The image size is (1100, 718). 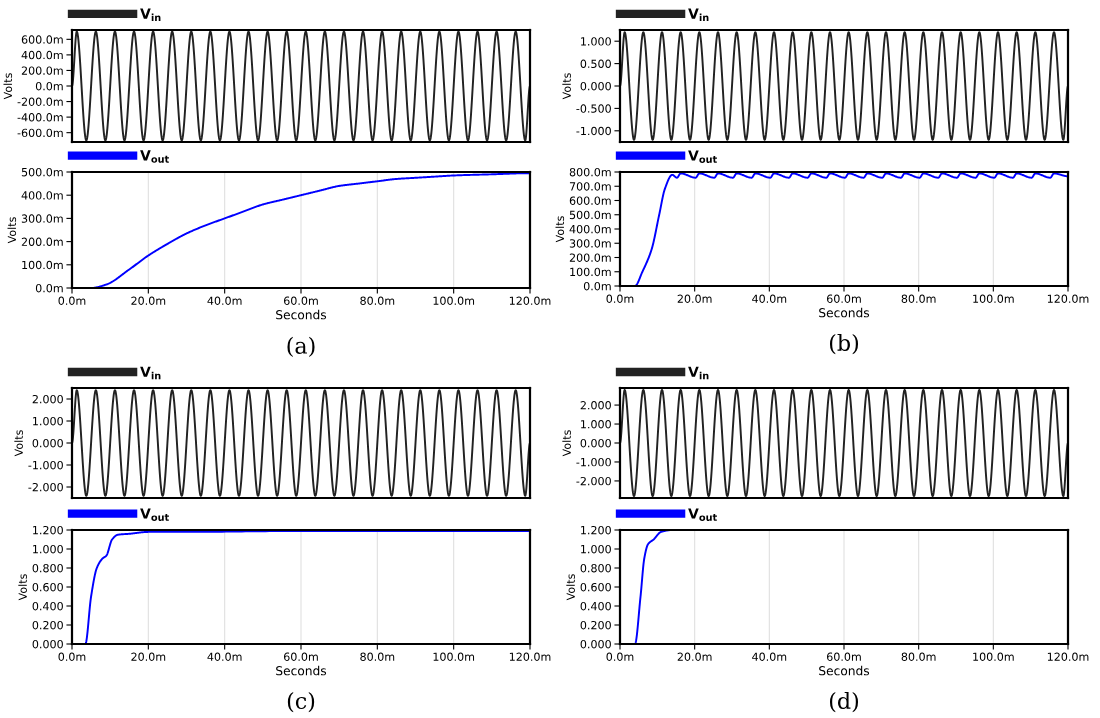 What do you see at coordinates (844, 344) in the screenshot?
I see `text: (b)` at bounding box center [844, 344].